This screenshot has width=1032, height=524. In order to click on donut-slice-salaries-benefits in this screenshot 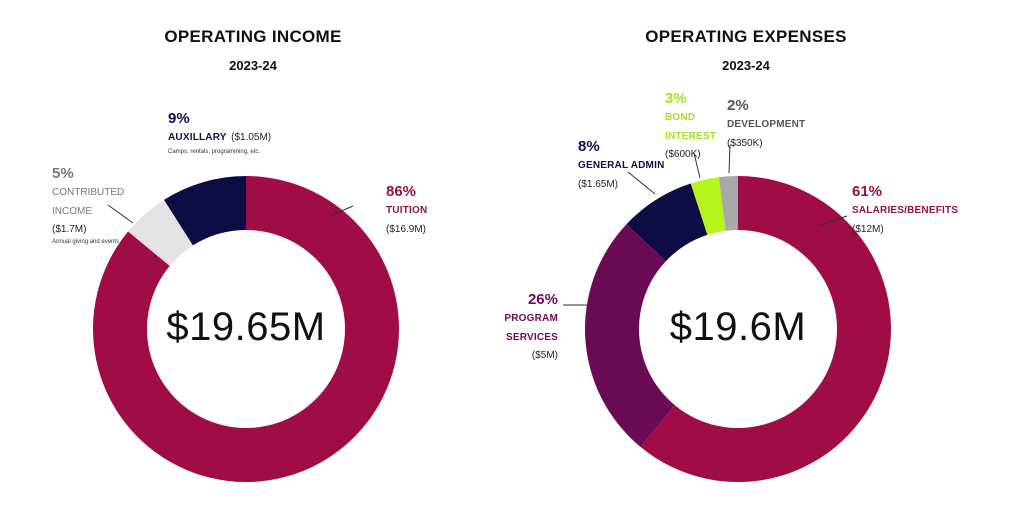, I will do `click(765, 329)`.